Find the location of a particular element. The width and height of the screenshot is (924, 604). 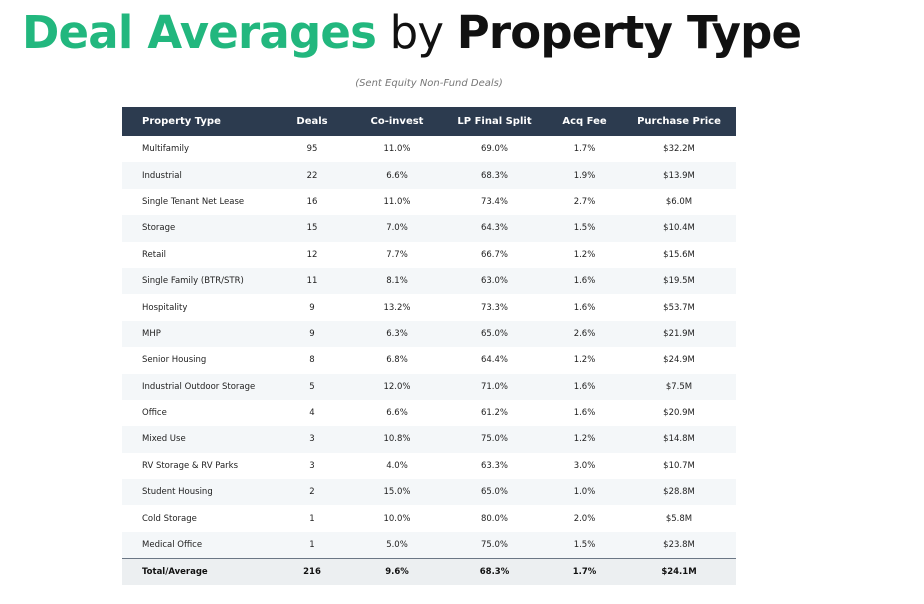

cell-co-invest: 13.2% is located at coordinates (397, 307).